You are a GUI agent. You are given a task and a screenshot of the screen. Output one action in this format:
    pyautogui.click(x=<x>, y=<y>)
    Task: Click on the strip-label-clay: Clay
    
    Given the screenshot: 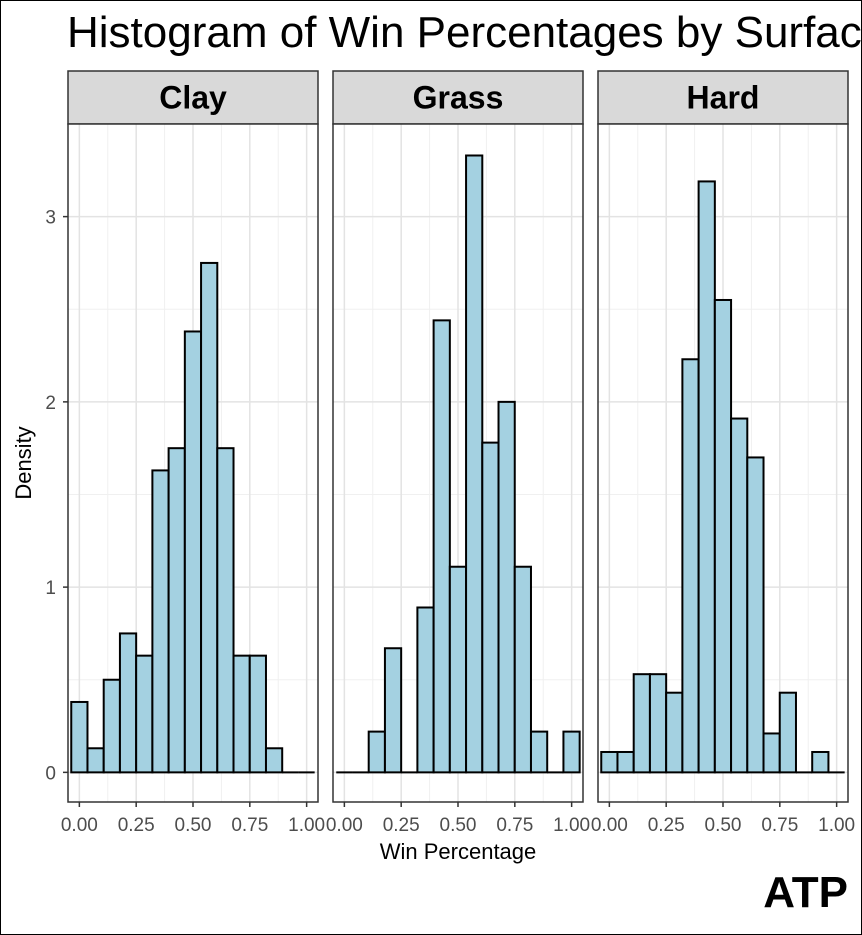 What is the action you would take?
    pyautogui.click(x=193, y=98)
    